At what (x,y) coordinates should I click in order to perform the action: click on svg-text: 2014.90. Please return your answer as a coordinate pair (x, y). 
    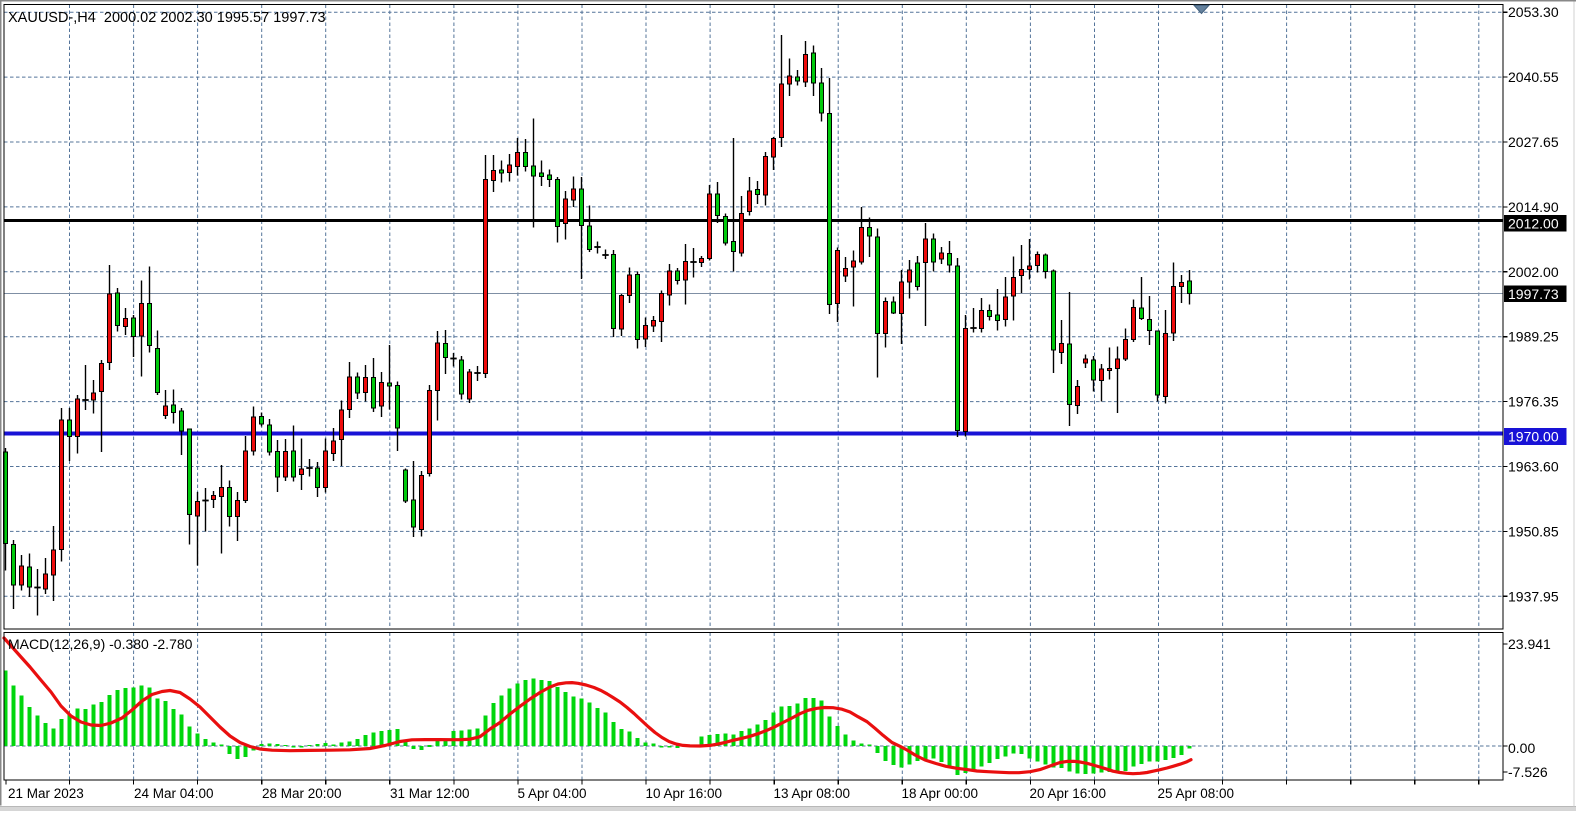
    Looking at the image, I should click on (1533, 207).